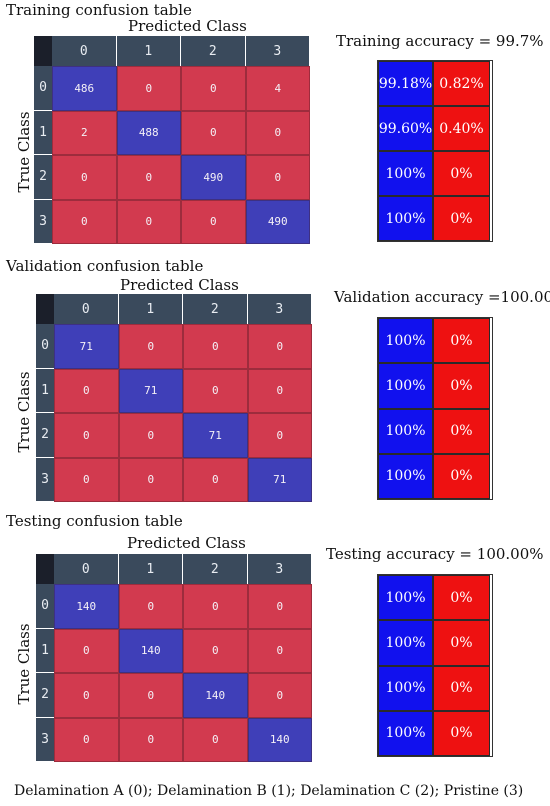 Image resolution: width=550 pixels, height=806 pixels. I want to click on validation-matrix-corner, so click(45, 309).